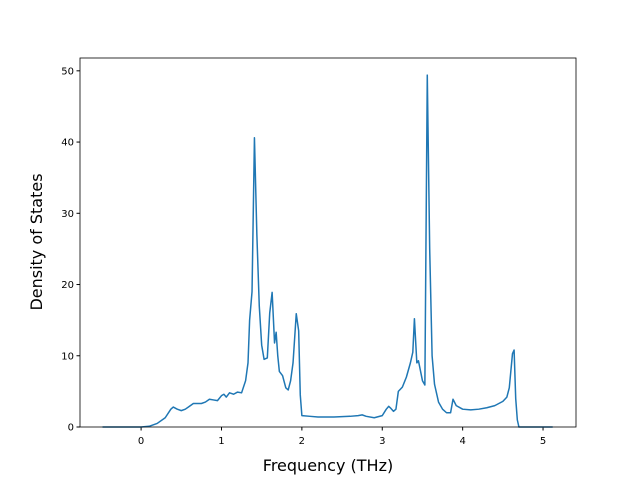  I want to click on x-tick-label: 4, so click(462, 441).